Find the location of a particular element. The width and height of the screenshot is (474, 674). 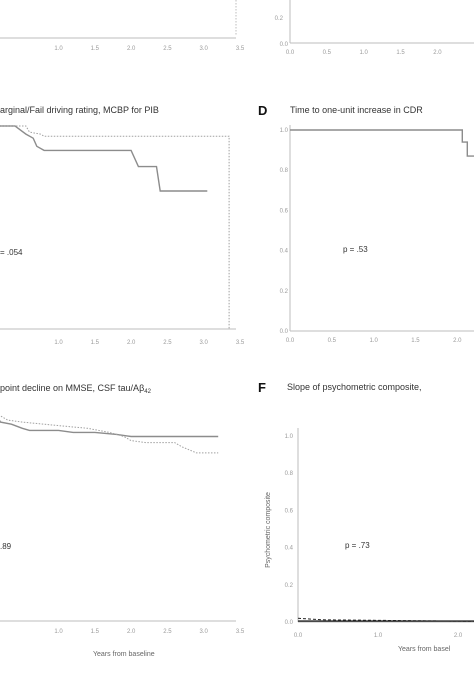

panel-c-xtick: 3.0 is located at coordinates (204, 343).